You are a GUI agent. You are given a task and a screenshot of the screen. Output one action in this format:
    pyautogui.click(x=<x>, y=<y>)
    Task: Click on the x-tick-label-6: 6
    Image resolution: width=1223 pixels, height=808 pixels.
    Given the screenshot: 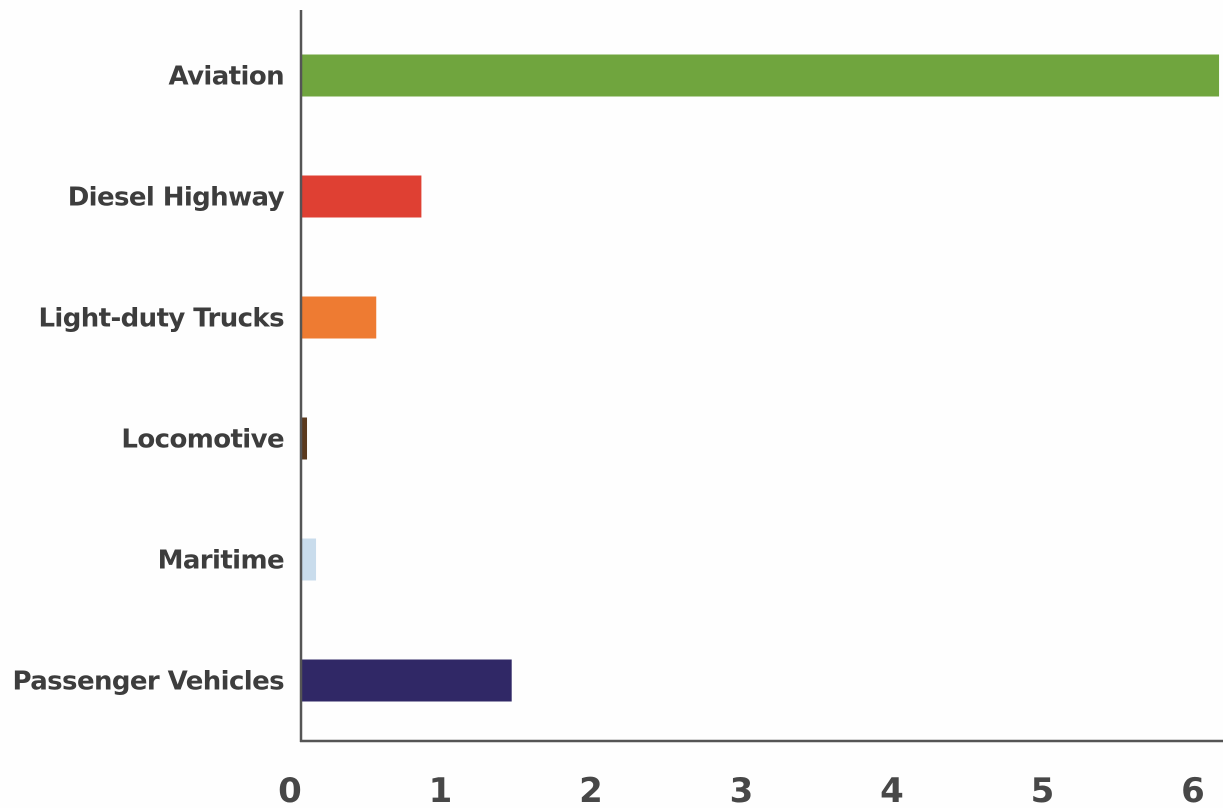 What is the action you would take?
    pyautogui.click(x=1193, y=789)
    